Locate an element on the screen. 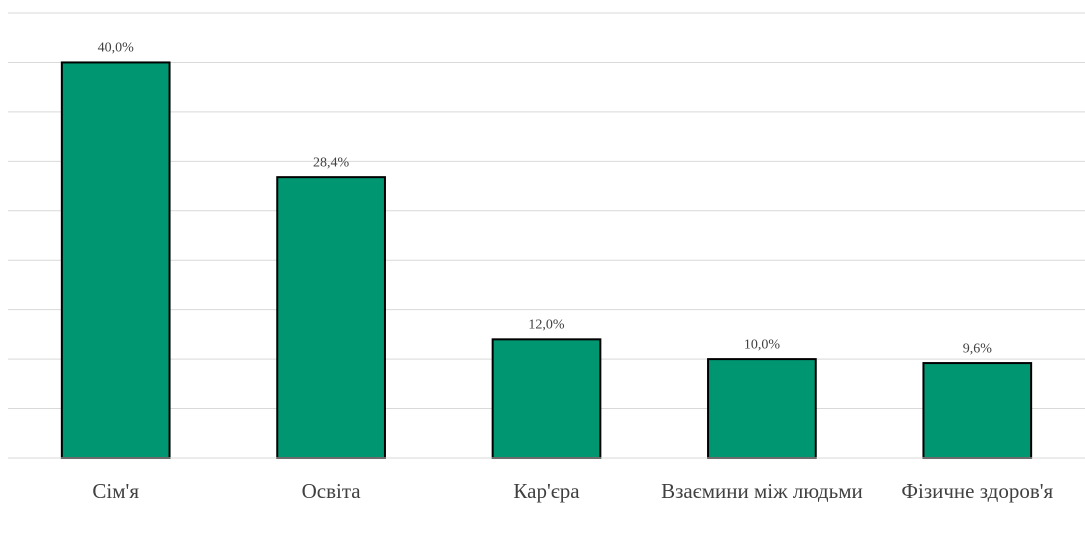  x-tick-label: Освіта is located at coordinates (332, 491).